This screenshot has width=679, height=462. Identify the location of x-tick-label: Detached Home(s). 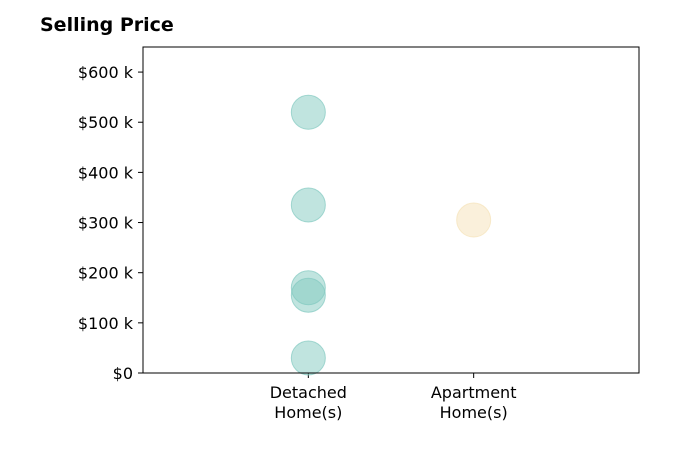
(308, 402).